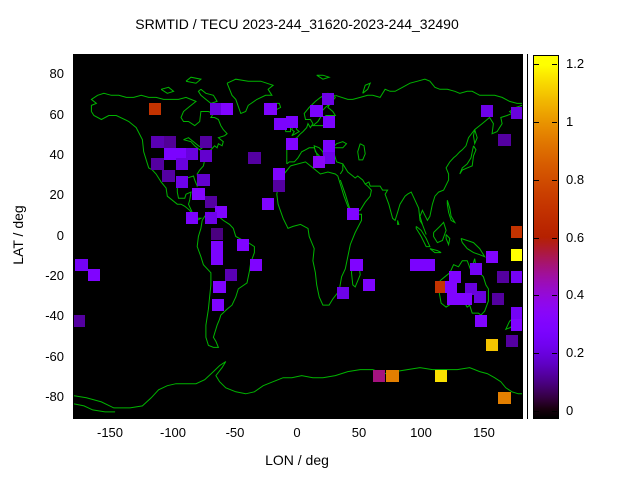 The height and width of the screenshot is (480, 640). What do you see at coordinates (56, 154) in the screenshot?
I see `y-tick-label: 40` at bounding box center [56, 154].